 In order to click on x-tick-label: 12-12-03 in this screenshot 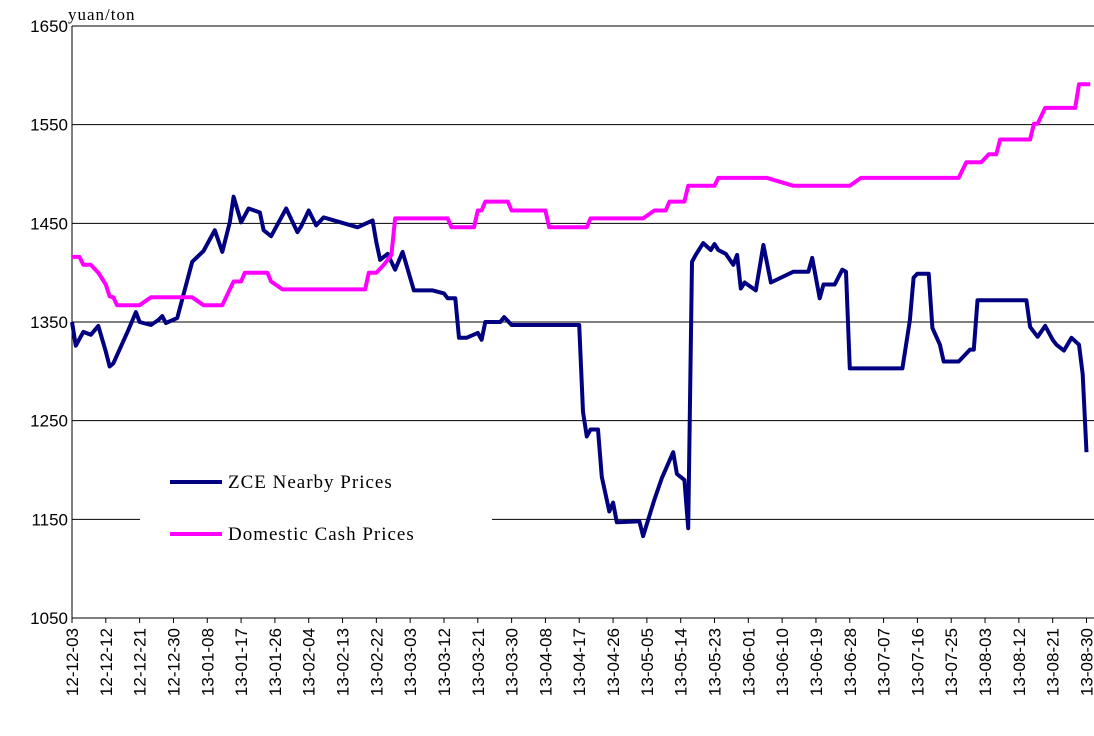, I will do `click(72, 662)`.